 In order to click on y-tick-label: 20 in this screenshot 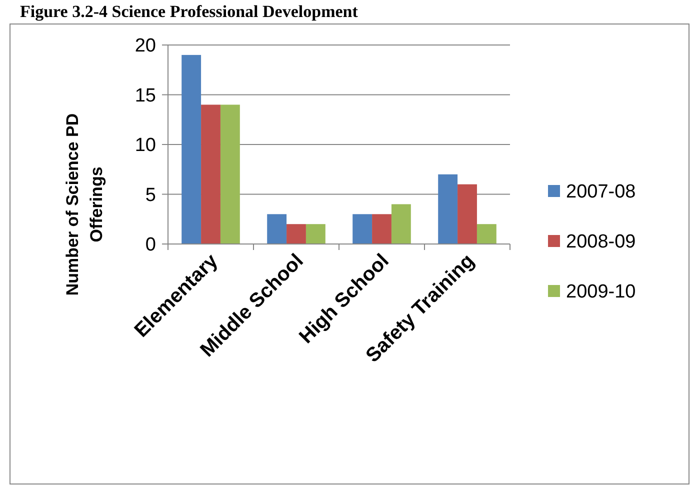, I will do `click(145, 46)`.